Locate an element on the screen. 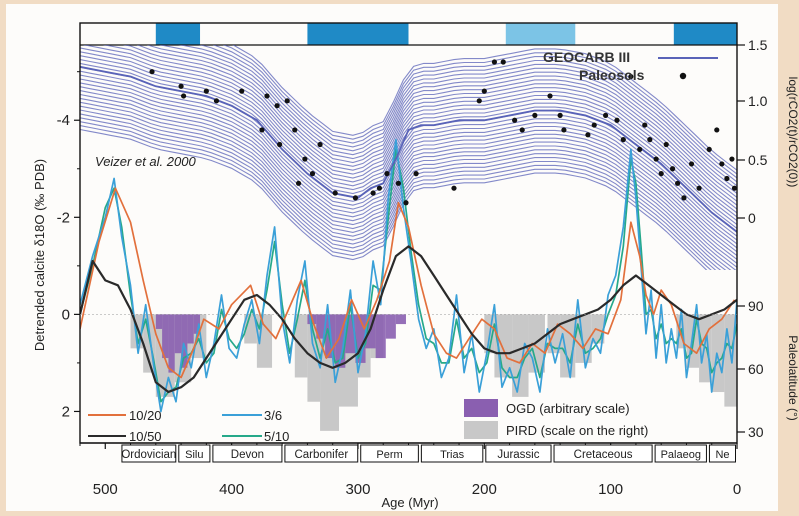 Image resolution: width=799 pixels, height=516 pixels. legend-label-10-50: 10/50 is located at coordinates (145, 436).